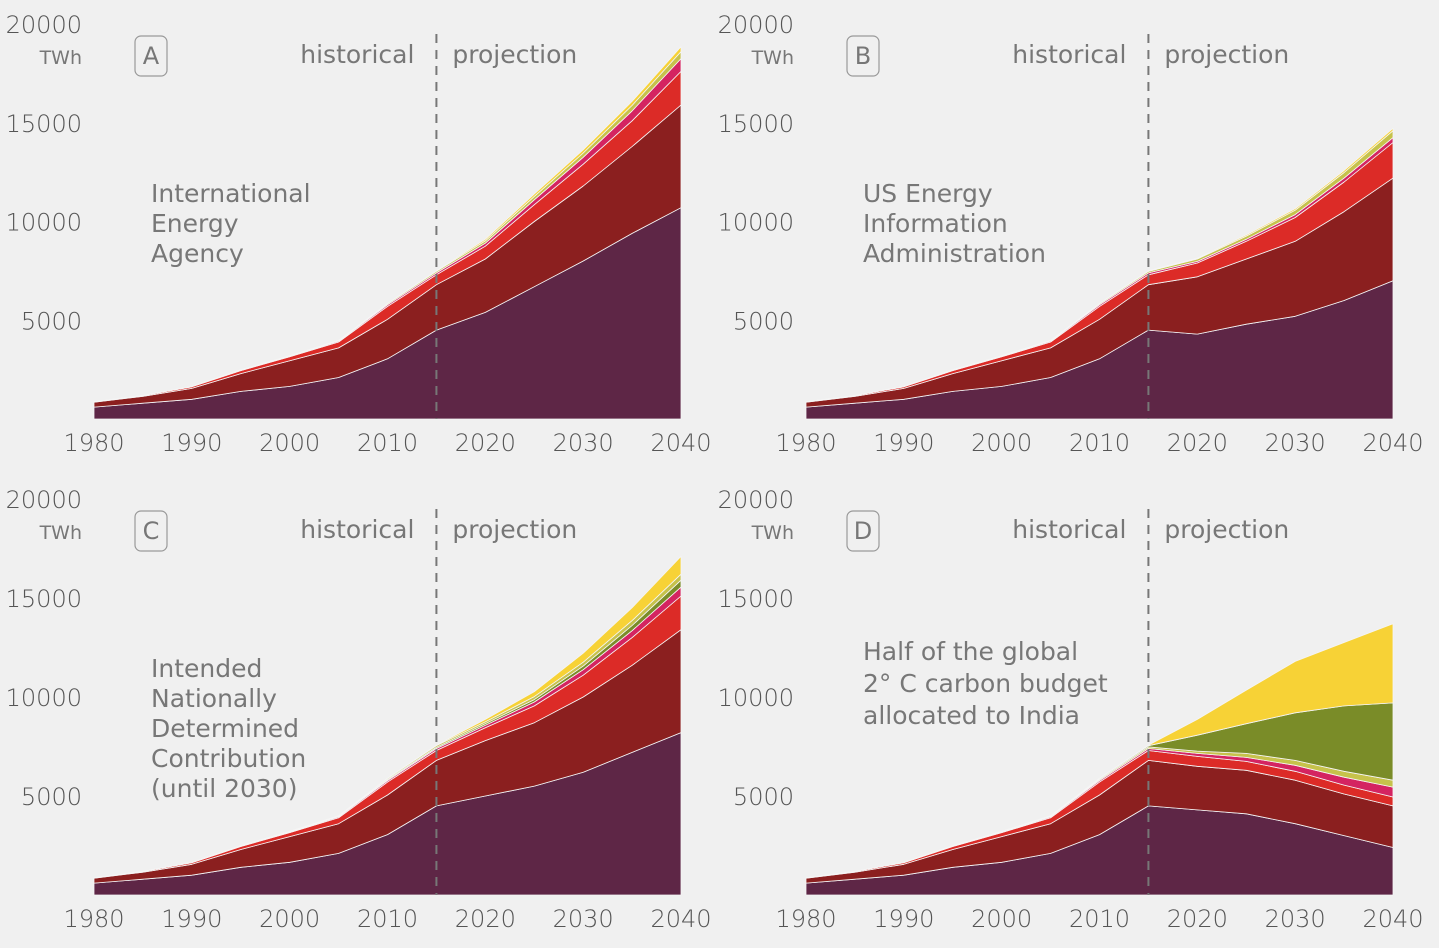 This screenshot has height=948, width=1439. Describe the element at coordinates (985, 683) in the screenshot. I see `source-label-line: 2° C carbon budget` at that location.